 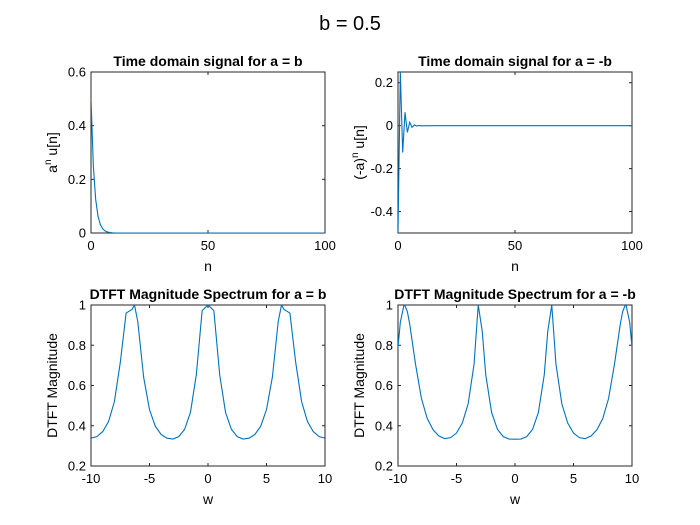 I want to click on y-axis-label: an u[n], so click(x=51, y=152).